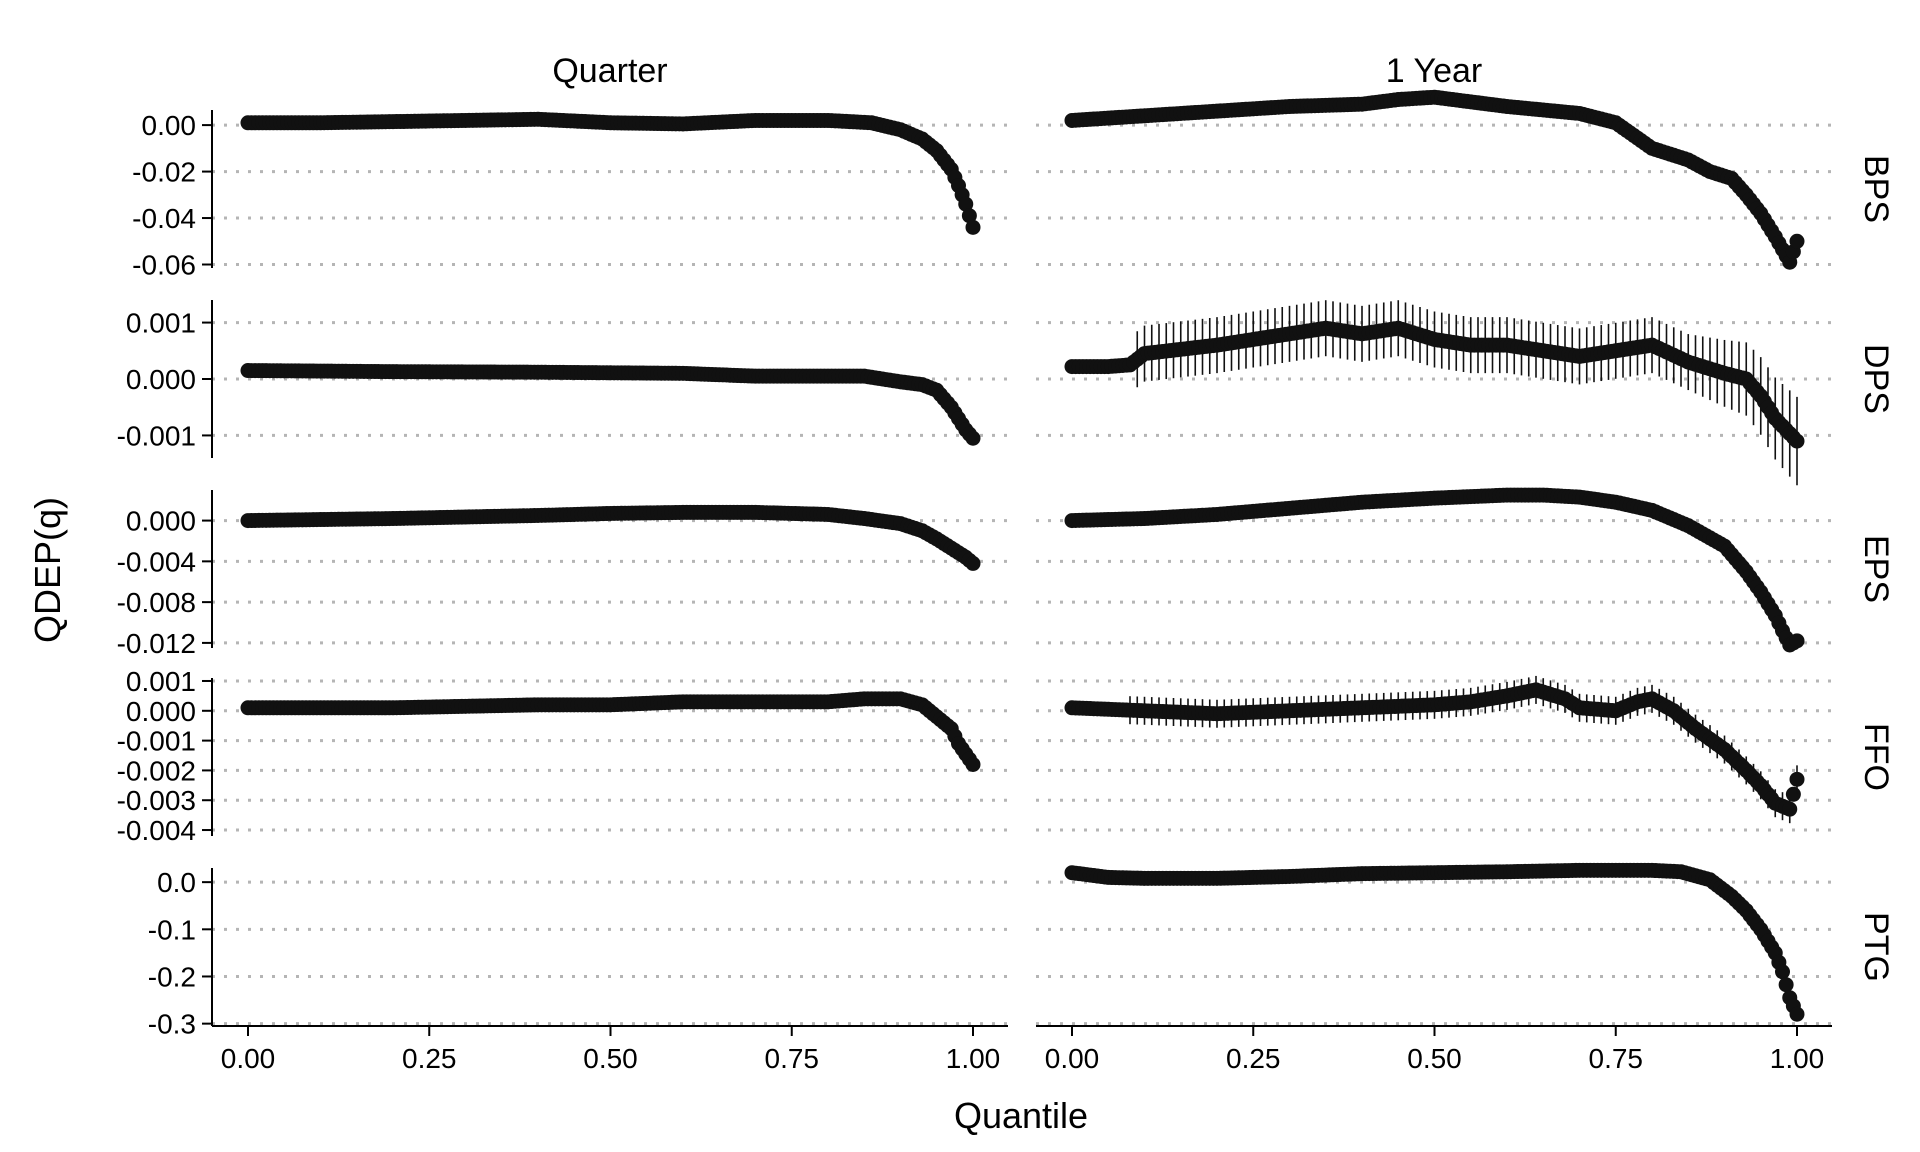 The height and width of the screenshot is (1152, 1920). I want to click on series-eps-1-year, so click(1434, 570).